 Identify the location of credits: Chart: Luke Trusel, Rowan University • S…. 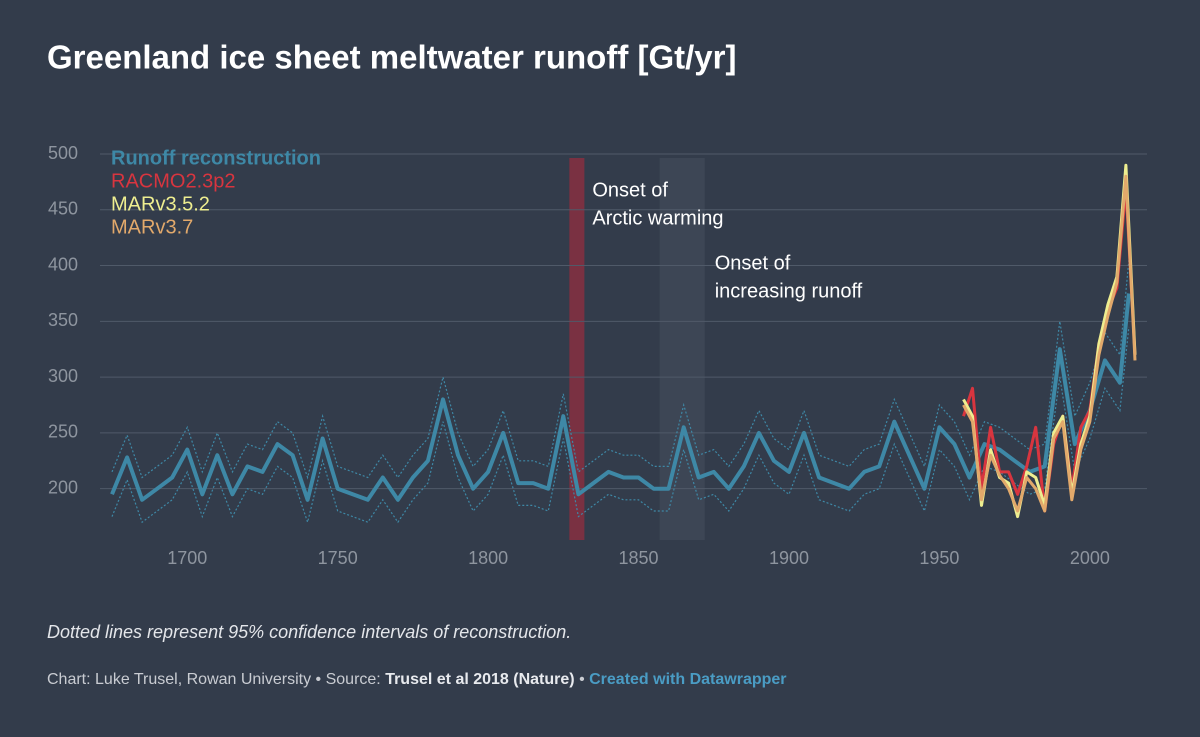
(417, 680).